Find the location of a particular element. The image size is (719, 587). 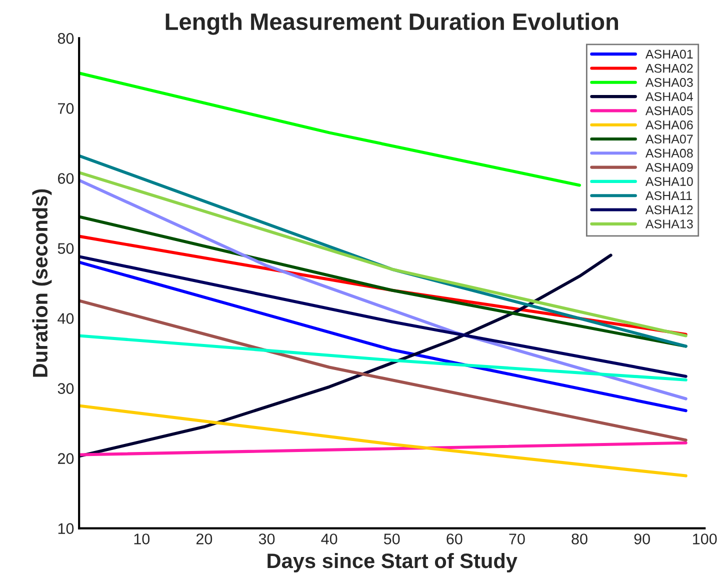

y-tick-label: 20 is located at coordinates (66, 458).